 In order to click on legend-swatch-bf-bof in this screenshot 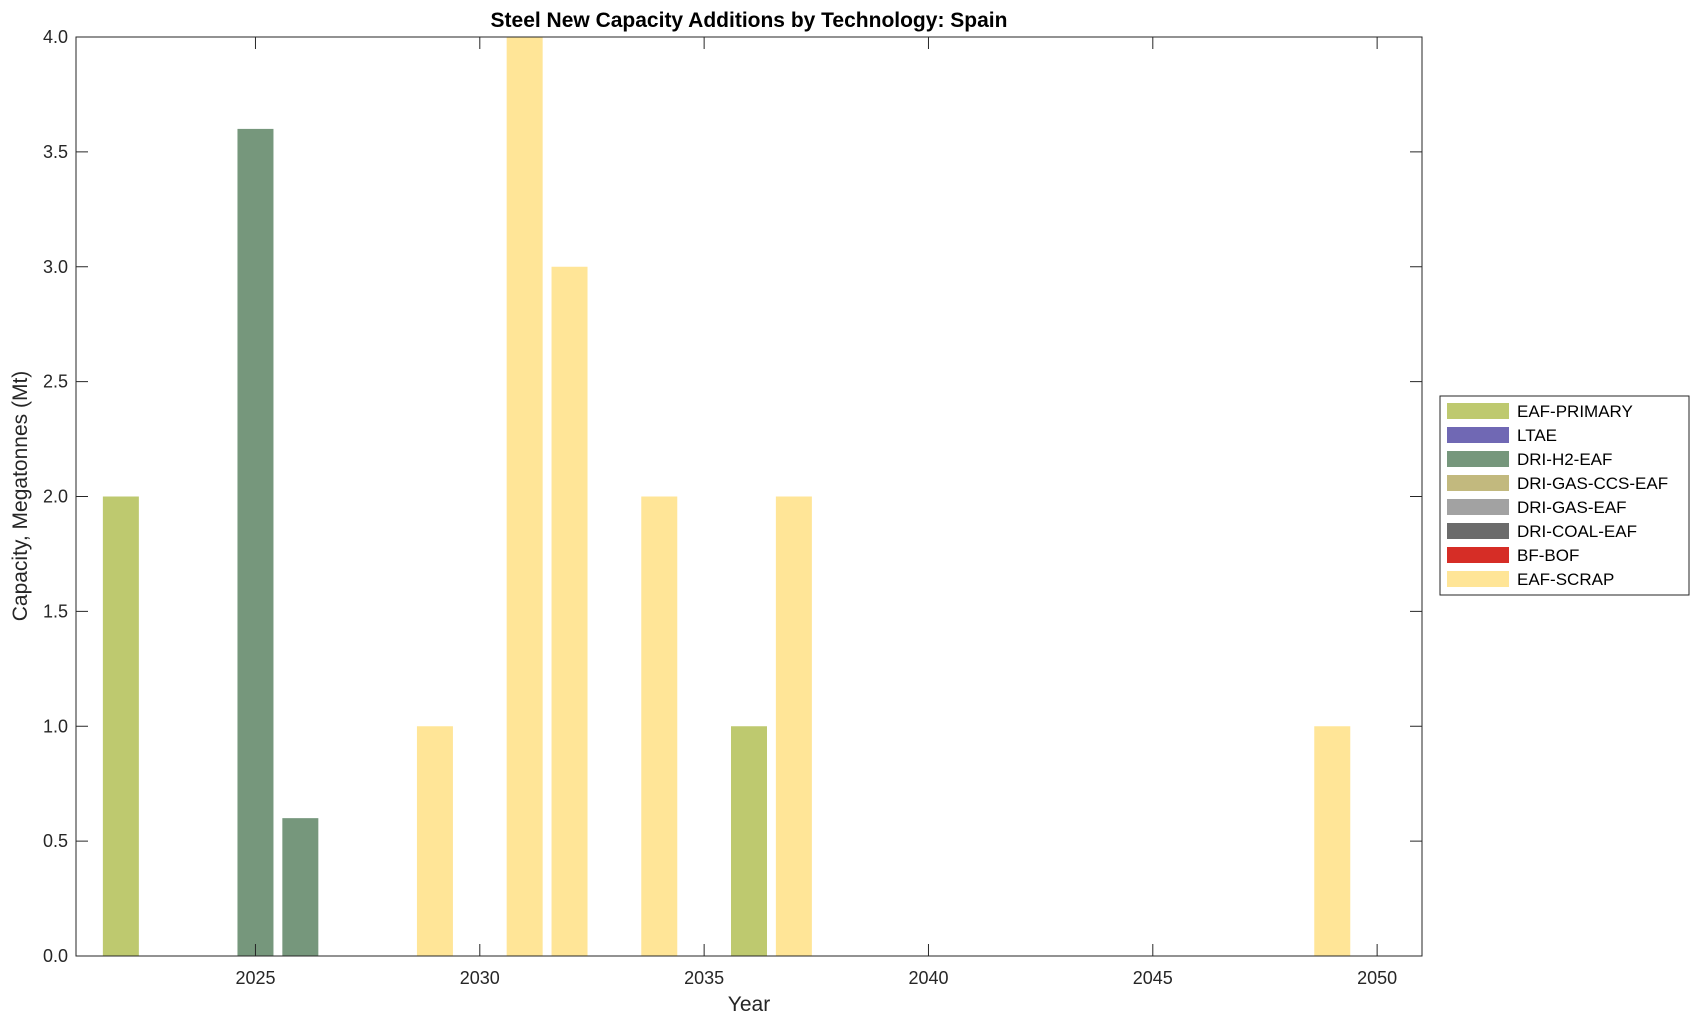, I will do `click(1478, 555)`.